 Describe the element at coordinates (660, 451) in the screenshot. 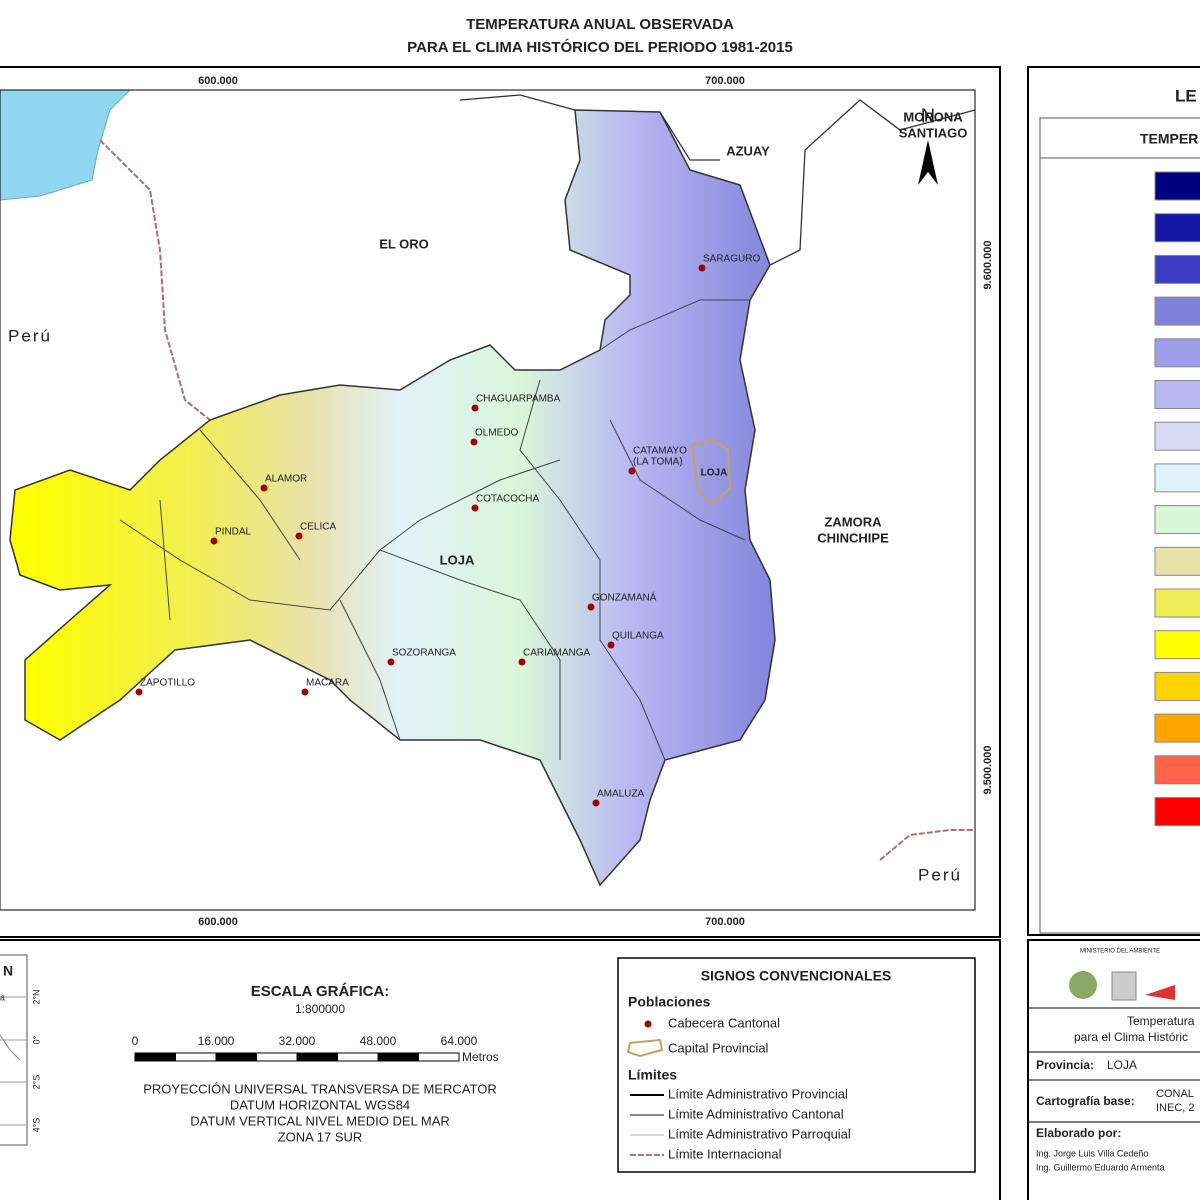

I see `town-label: CATAMAYO` at that location.